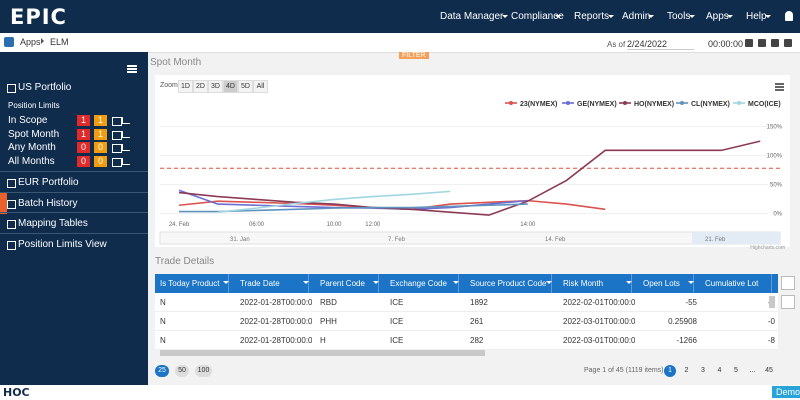  What do you see at coordinates (422, 283) in the screenshot?
I see `column-header: Exchange Code` at bounding box center [422, 283].